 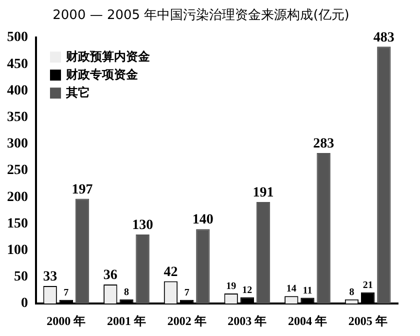 What do you see at coordinates (24, 304) in the screenshot?
I see `y-tick-label: 0` at bounding box center [24, 304].